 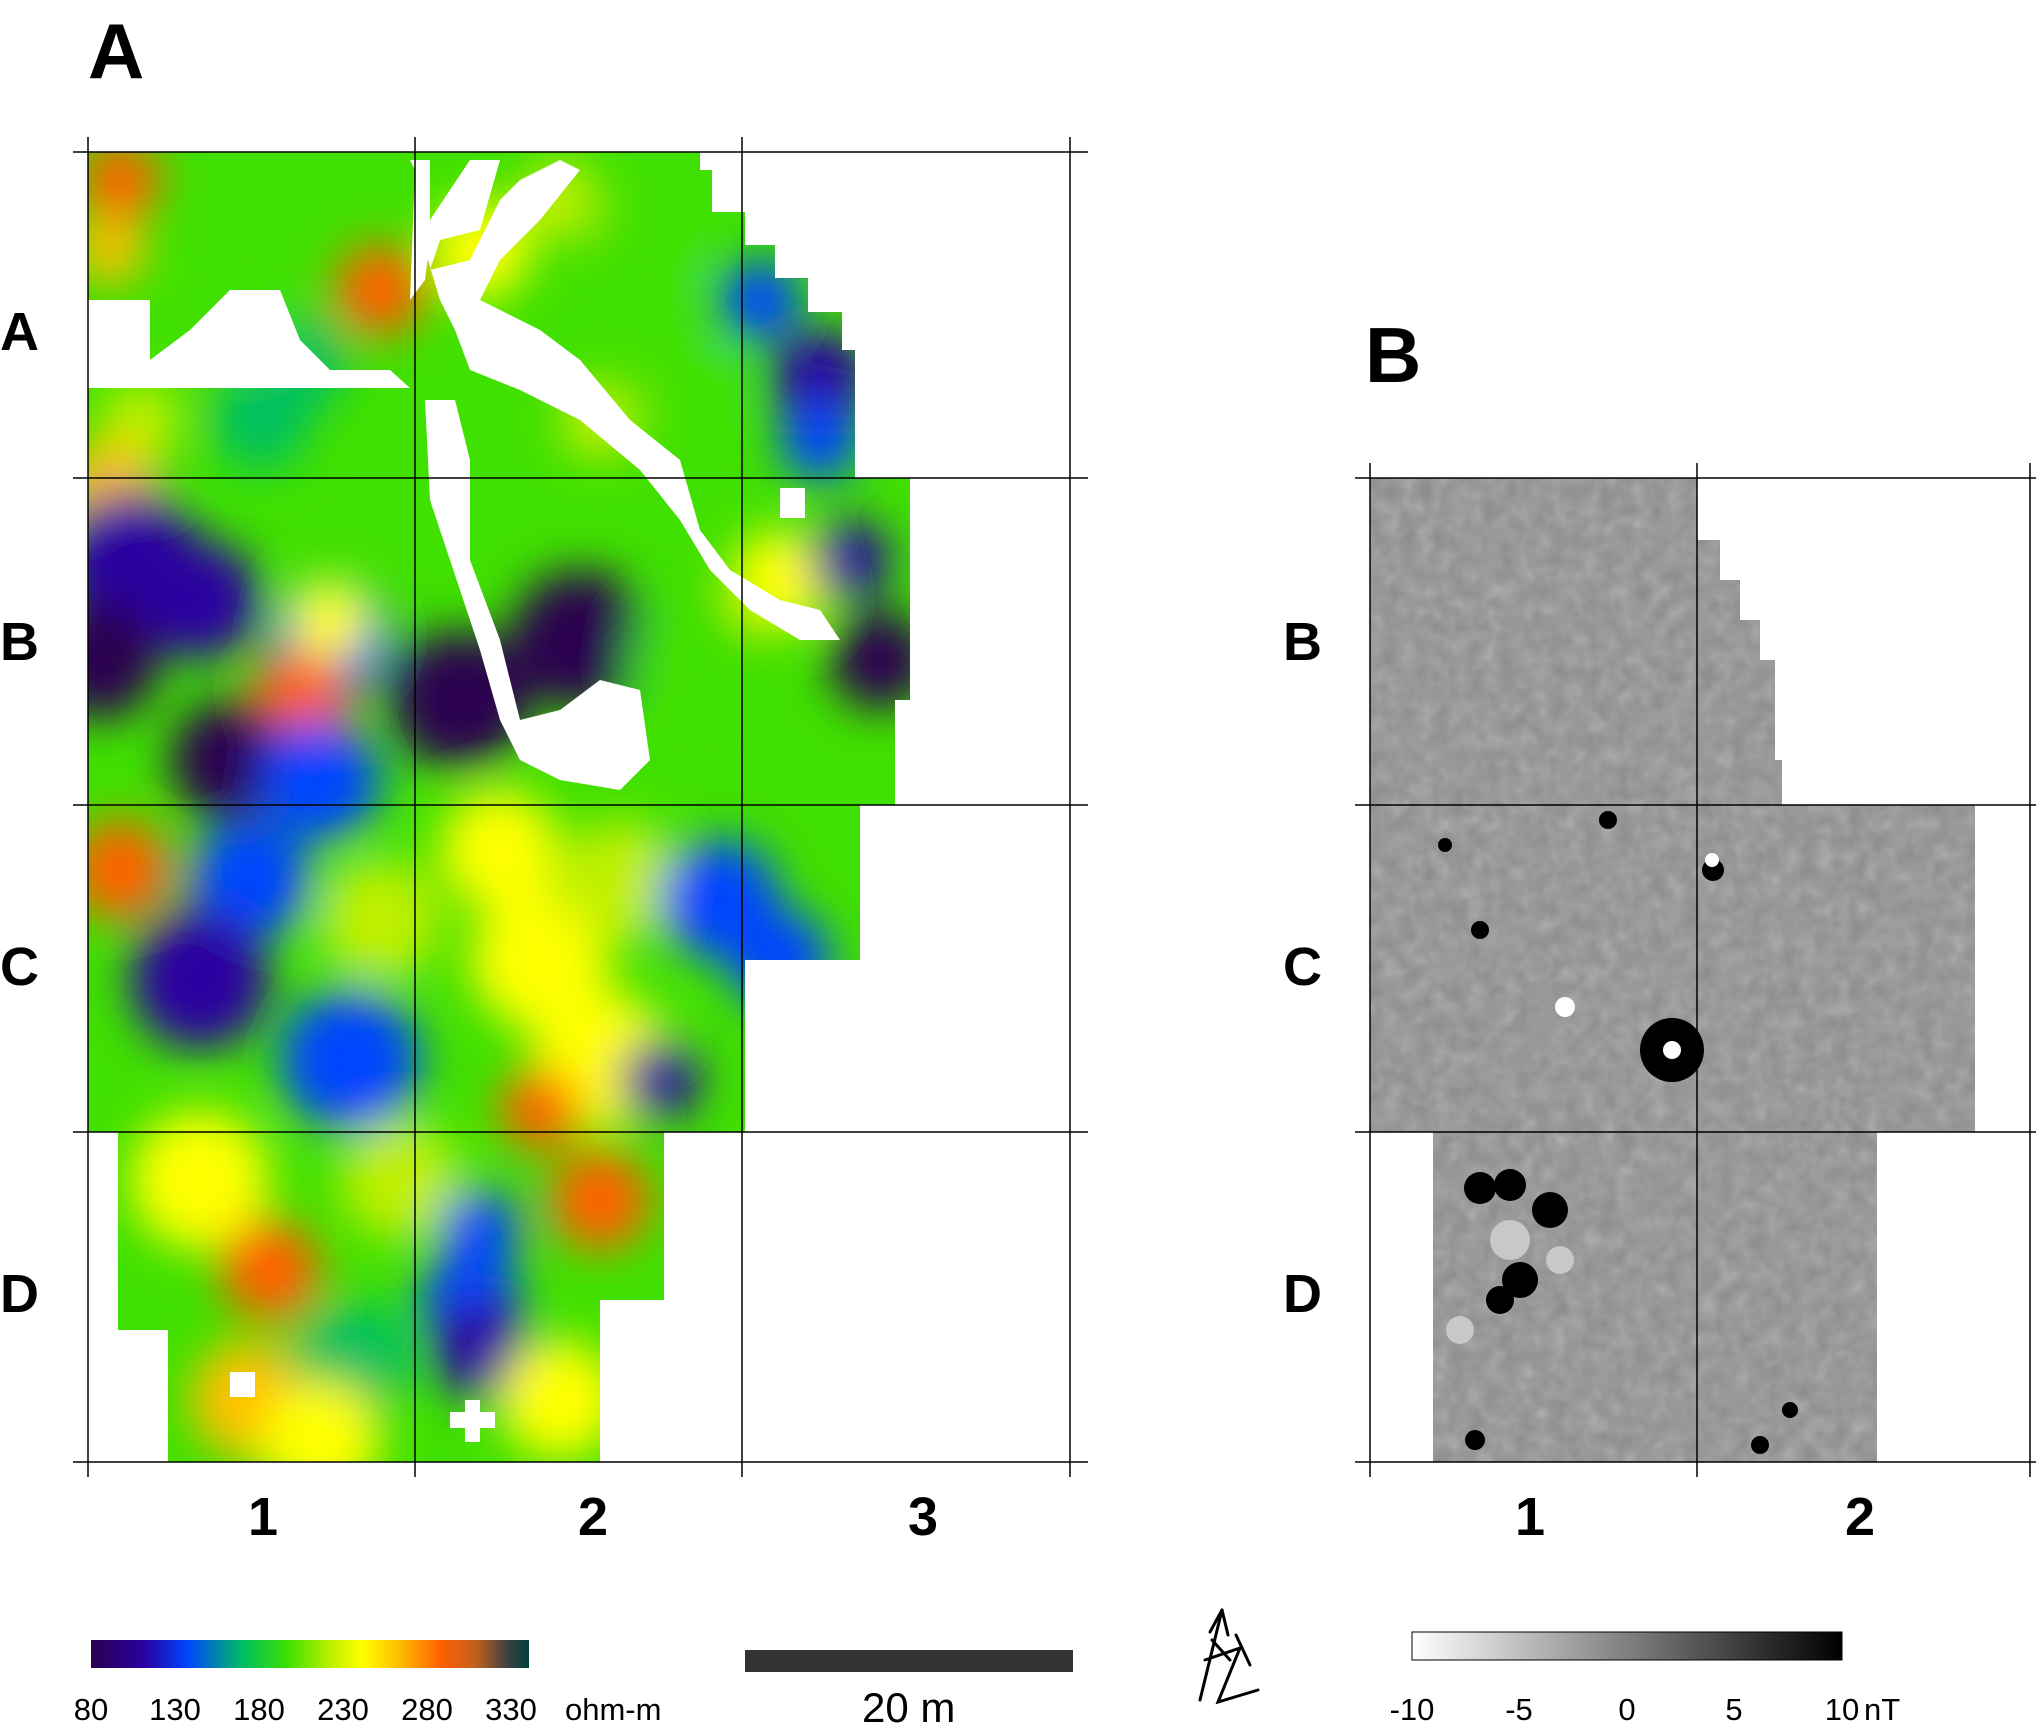 What do you see at coordinates (343, 1709) in the screenshot?
I see `resistivity-tick-label: 230` at bounding box center [343, 1709].